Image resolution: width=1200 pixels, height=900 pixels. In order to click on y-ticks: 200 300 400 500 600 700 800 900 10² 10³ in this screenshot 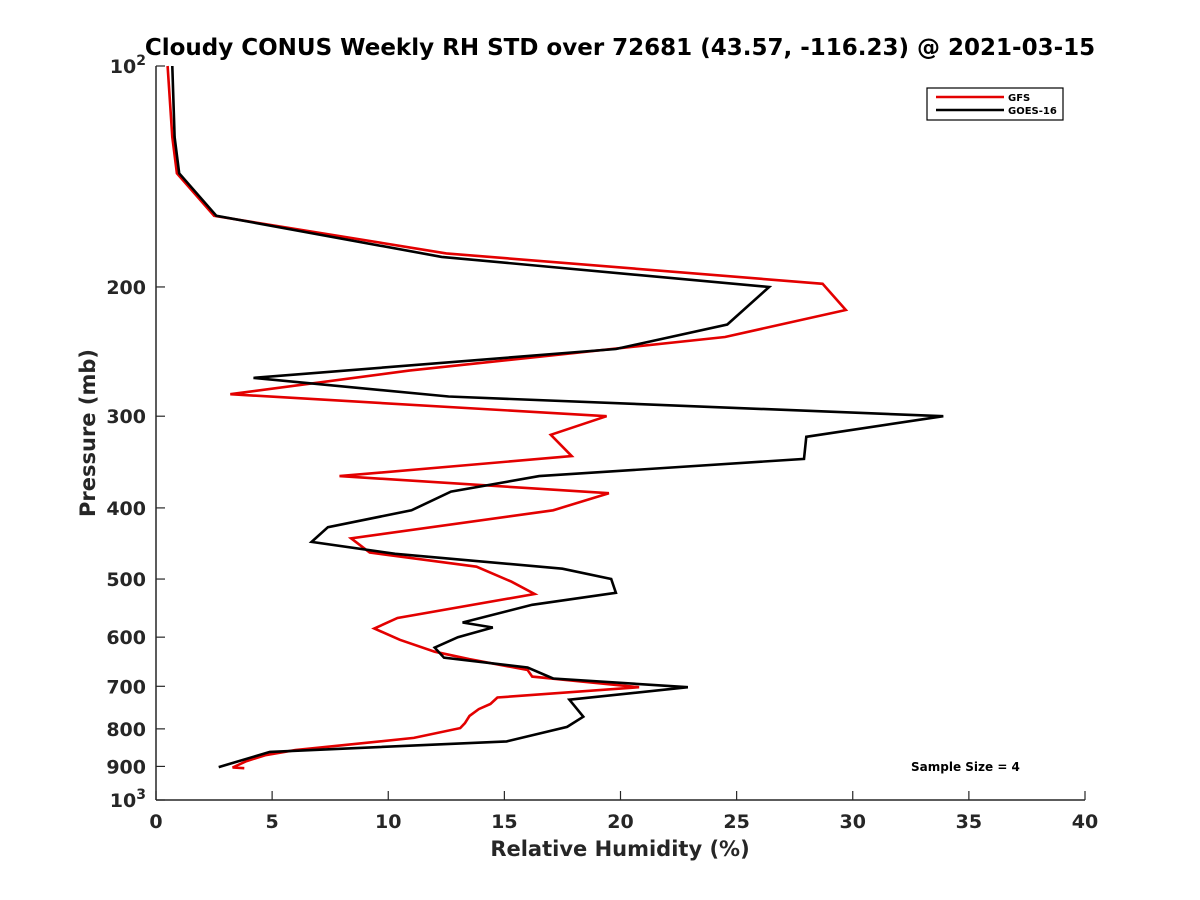, I will do `click(135, 432)`.